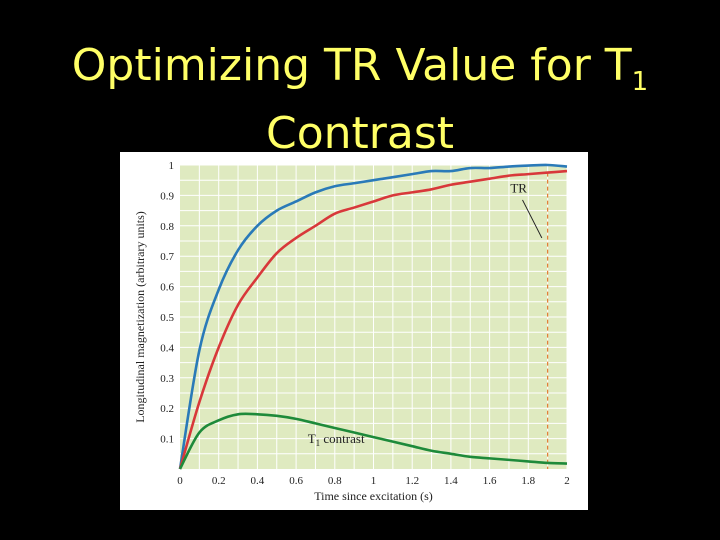 This screenshot has height=540, width=720. I want to click on slide-title-main: Optimizing TR Value for T, so click(351, 65).